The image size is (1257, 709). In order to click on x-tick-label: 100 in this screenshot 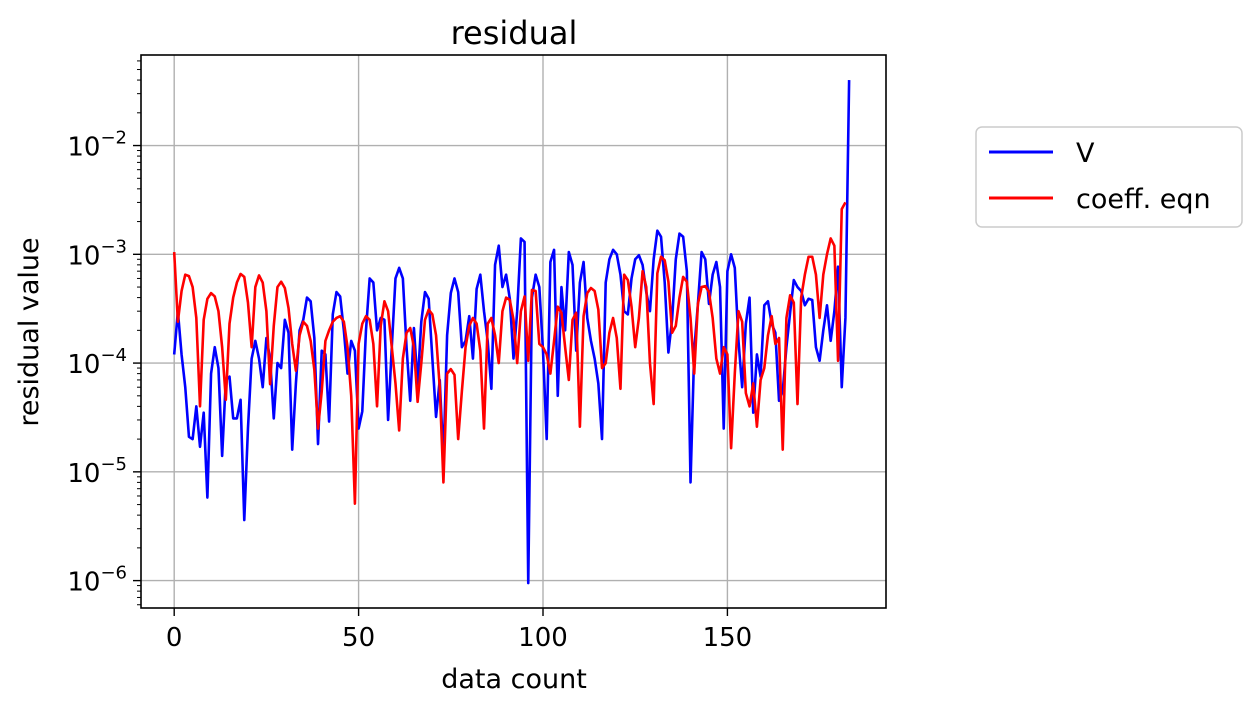, I will do `click(543, 638)`.